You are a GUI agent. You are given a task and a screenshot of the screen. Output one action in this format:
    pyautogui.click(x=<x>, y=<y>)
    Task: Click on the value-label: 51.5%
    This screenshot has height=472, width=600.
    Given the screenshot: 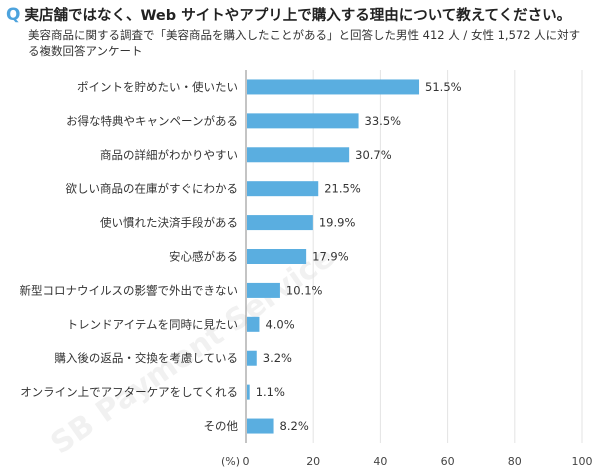 What is the action you would take?
    pyautogui.click(x=443, y=87)
    